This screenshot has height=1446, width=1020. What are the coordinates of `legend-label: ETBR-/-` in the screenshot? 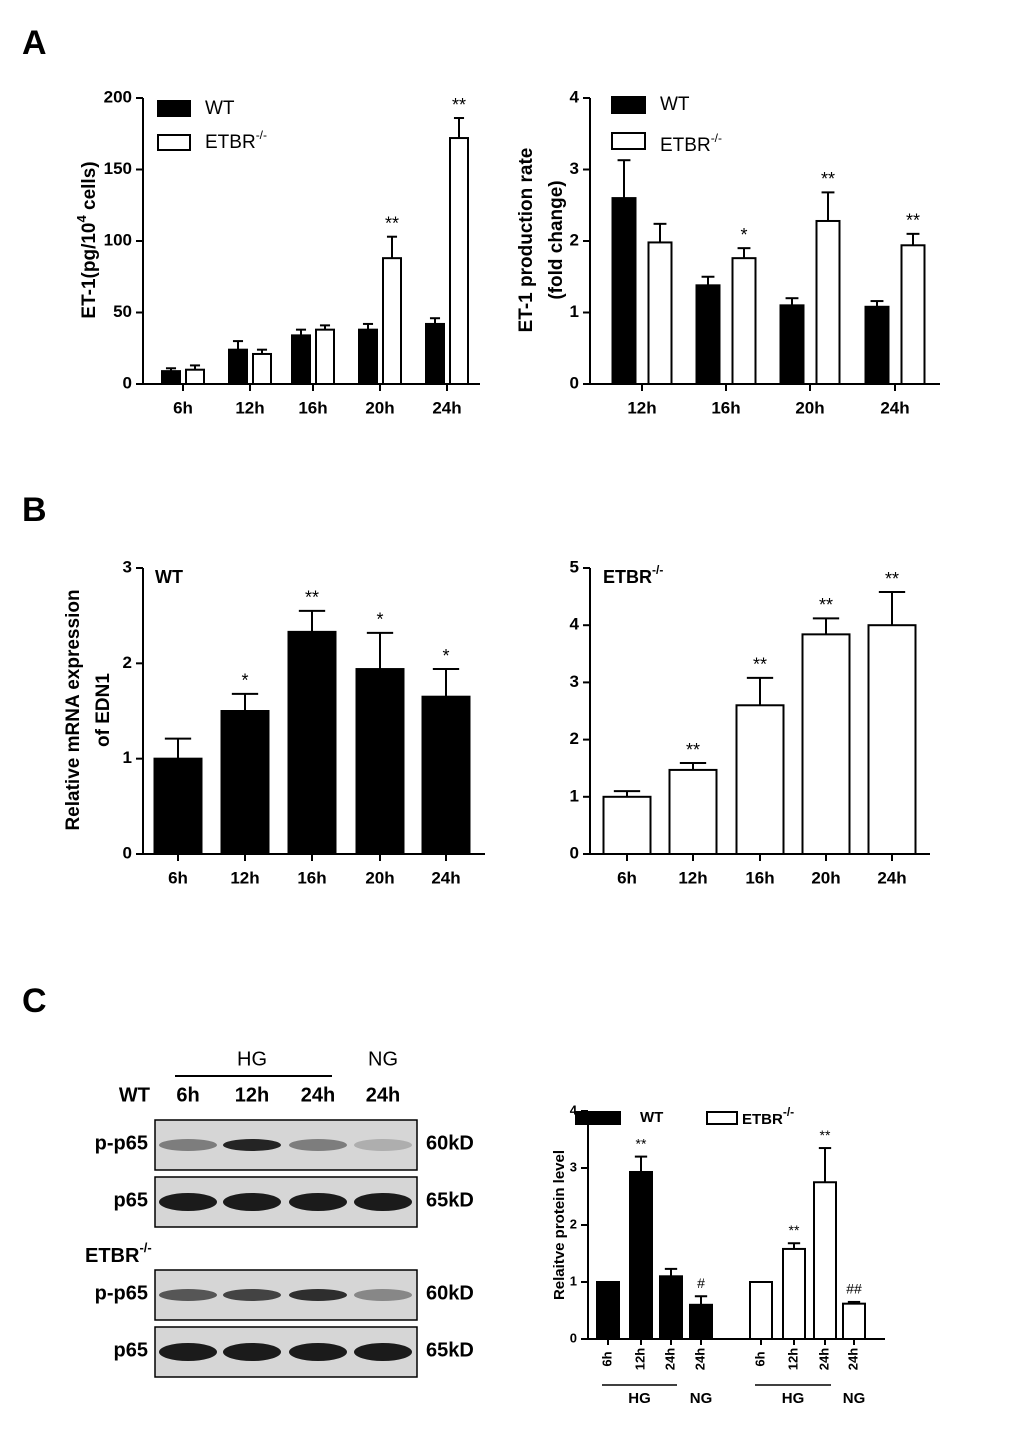 It's located at (691, 143).